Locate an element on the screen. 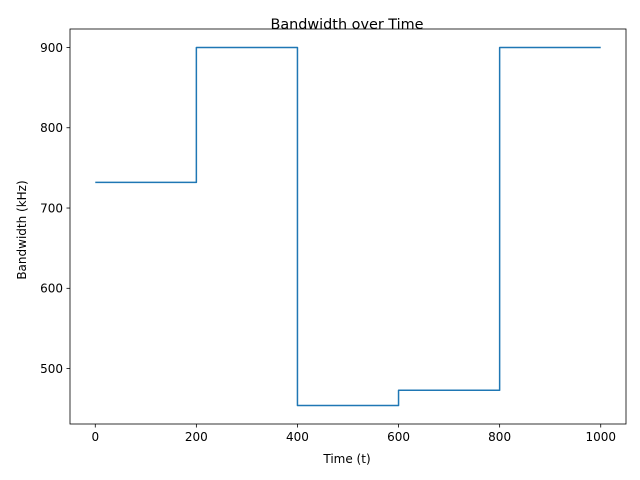 The width and height of the screenshot is (640, 480). x-tick-label: 600 is located at coordinates (398, 437).